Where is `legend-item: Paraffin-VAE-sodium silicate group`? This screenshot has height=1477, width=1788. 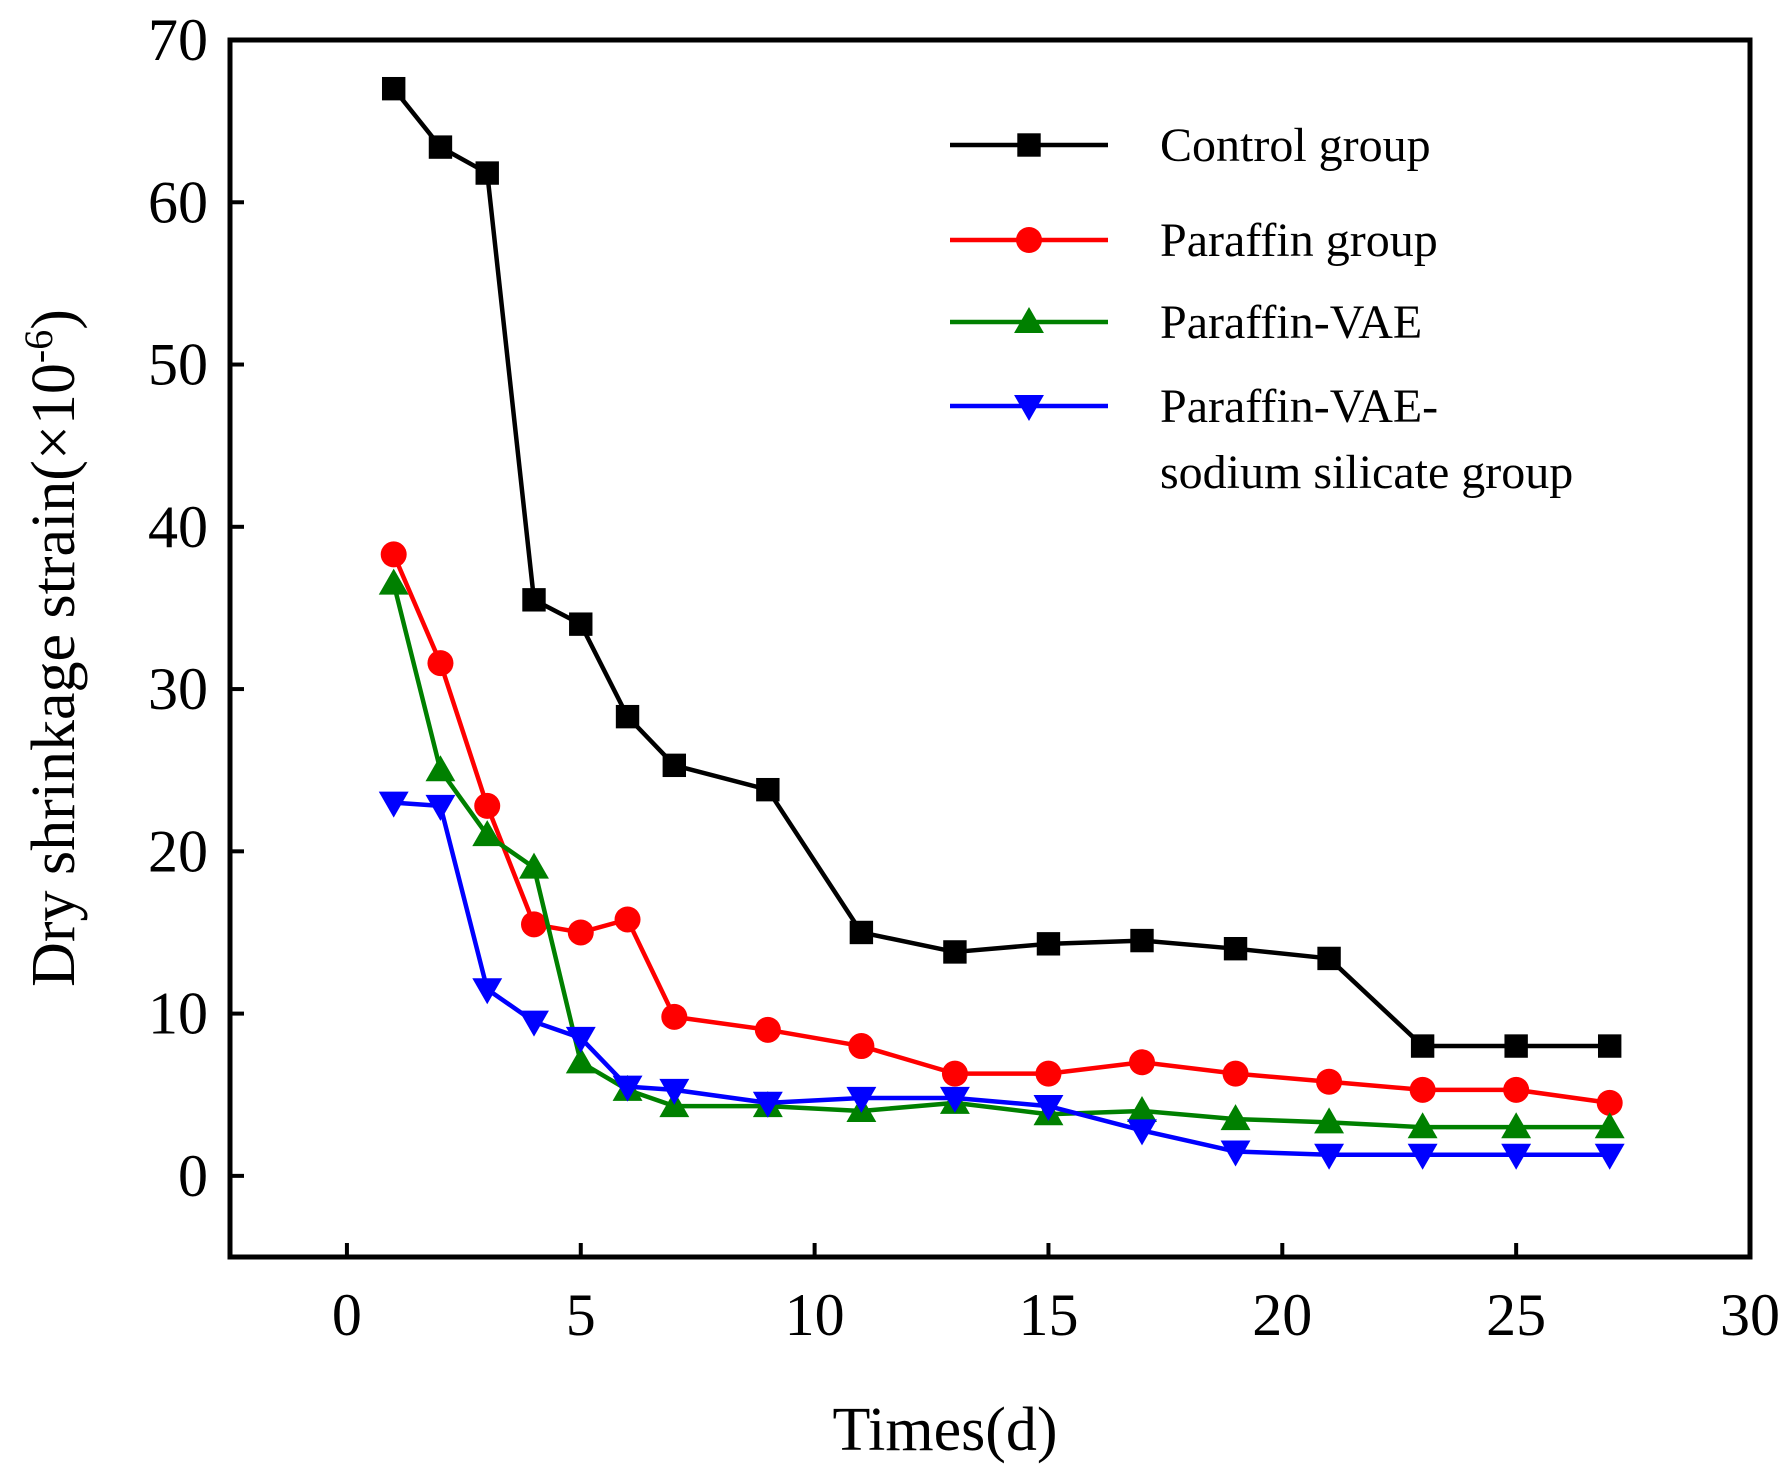 legend-item: Paraffin-VAE-sodium silicate group is located at coordinates (1261, 439).